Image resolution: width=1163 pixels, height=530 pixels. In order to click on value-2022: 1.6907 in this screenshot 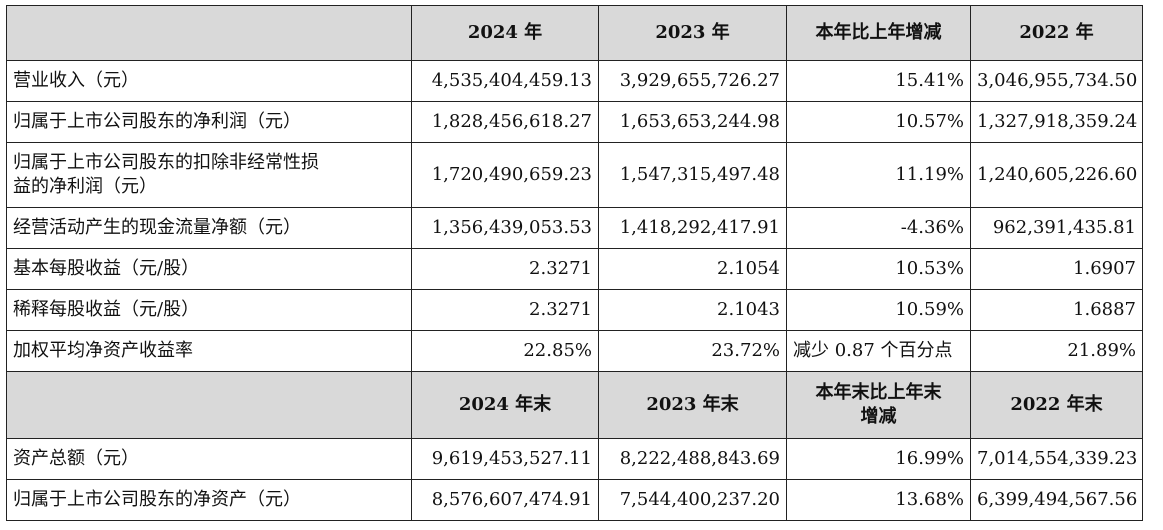, I will do `click(1056, 269)`.